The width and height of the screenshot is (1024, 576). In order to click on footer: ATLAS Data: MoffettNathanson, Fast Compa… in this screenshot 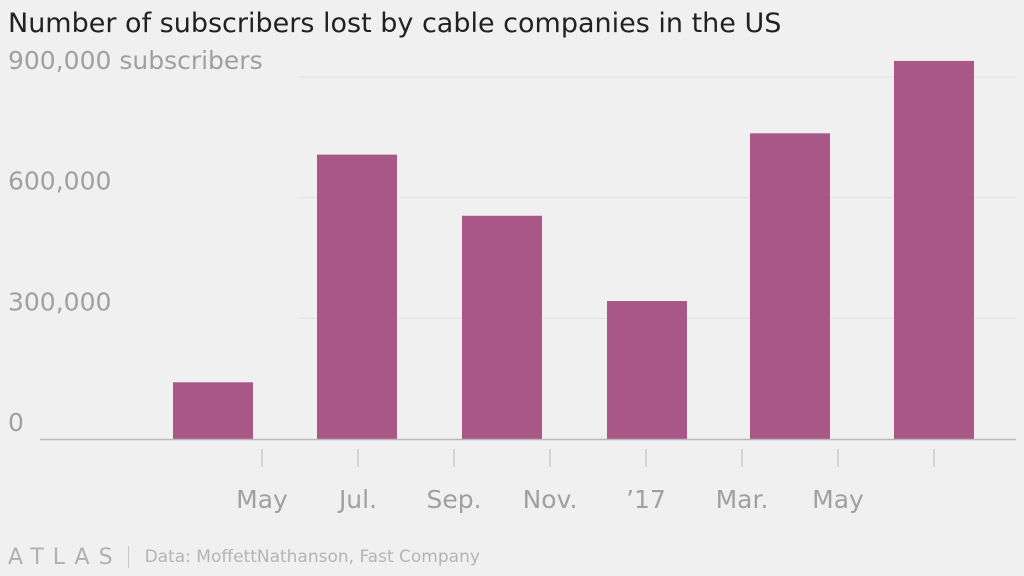, I will do `click(244, 557)`.